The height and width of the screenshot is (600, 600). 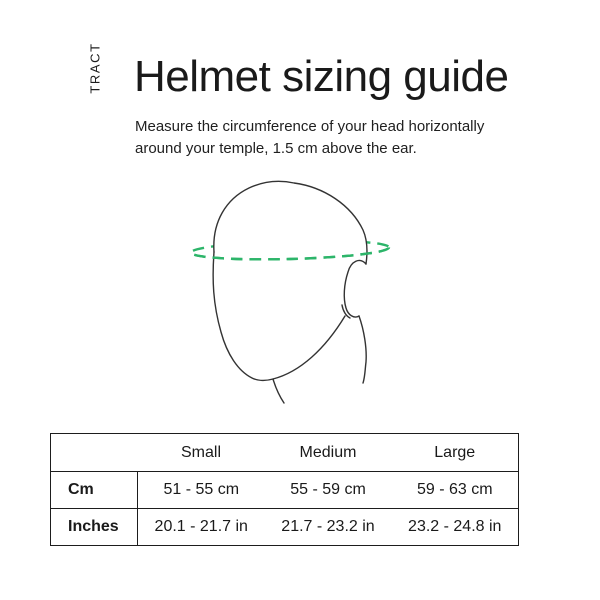 I want to click on head-silhouette, so click(x=290, y=216).